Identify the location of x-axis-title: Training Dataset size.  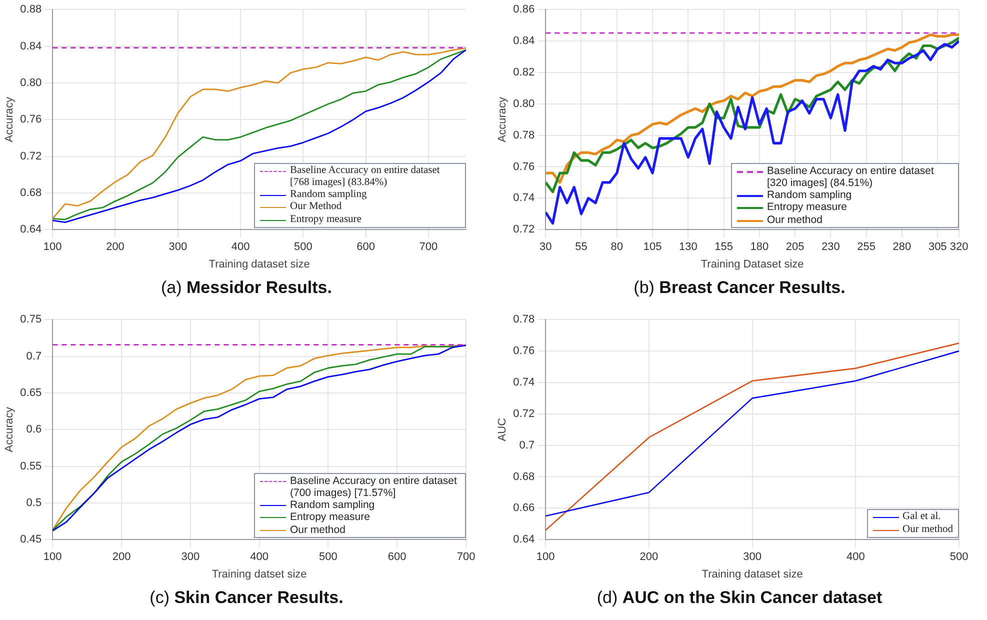
(752, 264).